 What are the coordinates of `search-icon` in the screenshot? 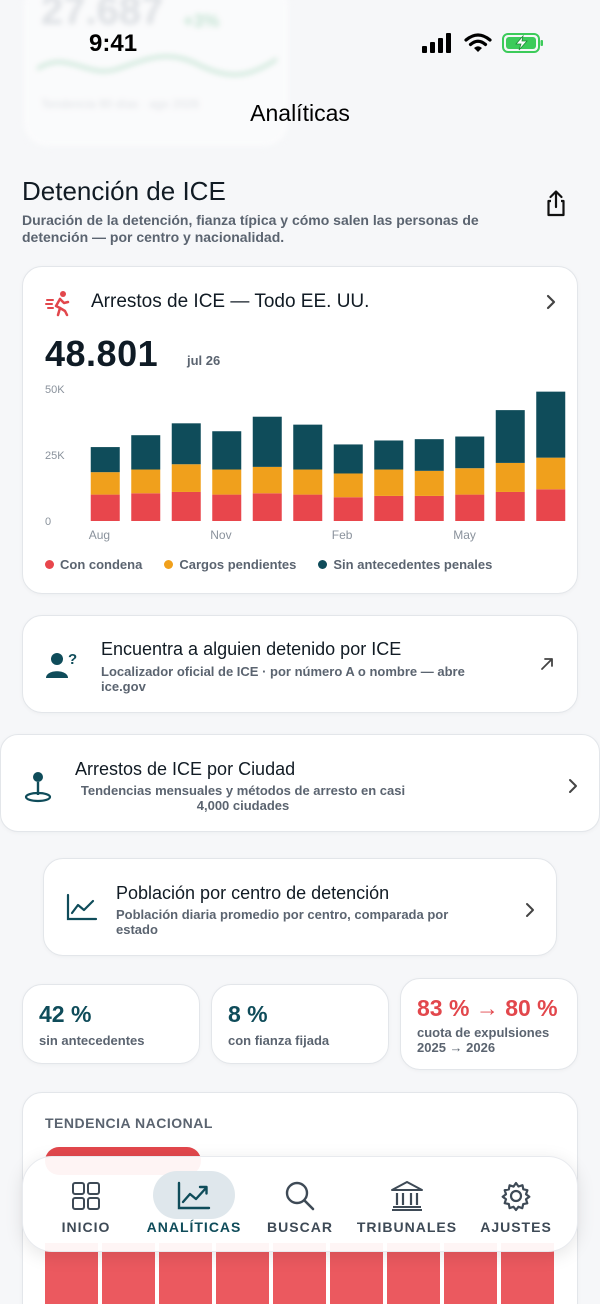 It's located at (300, 1196).